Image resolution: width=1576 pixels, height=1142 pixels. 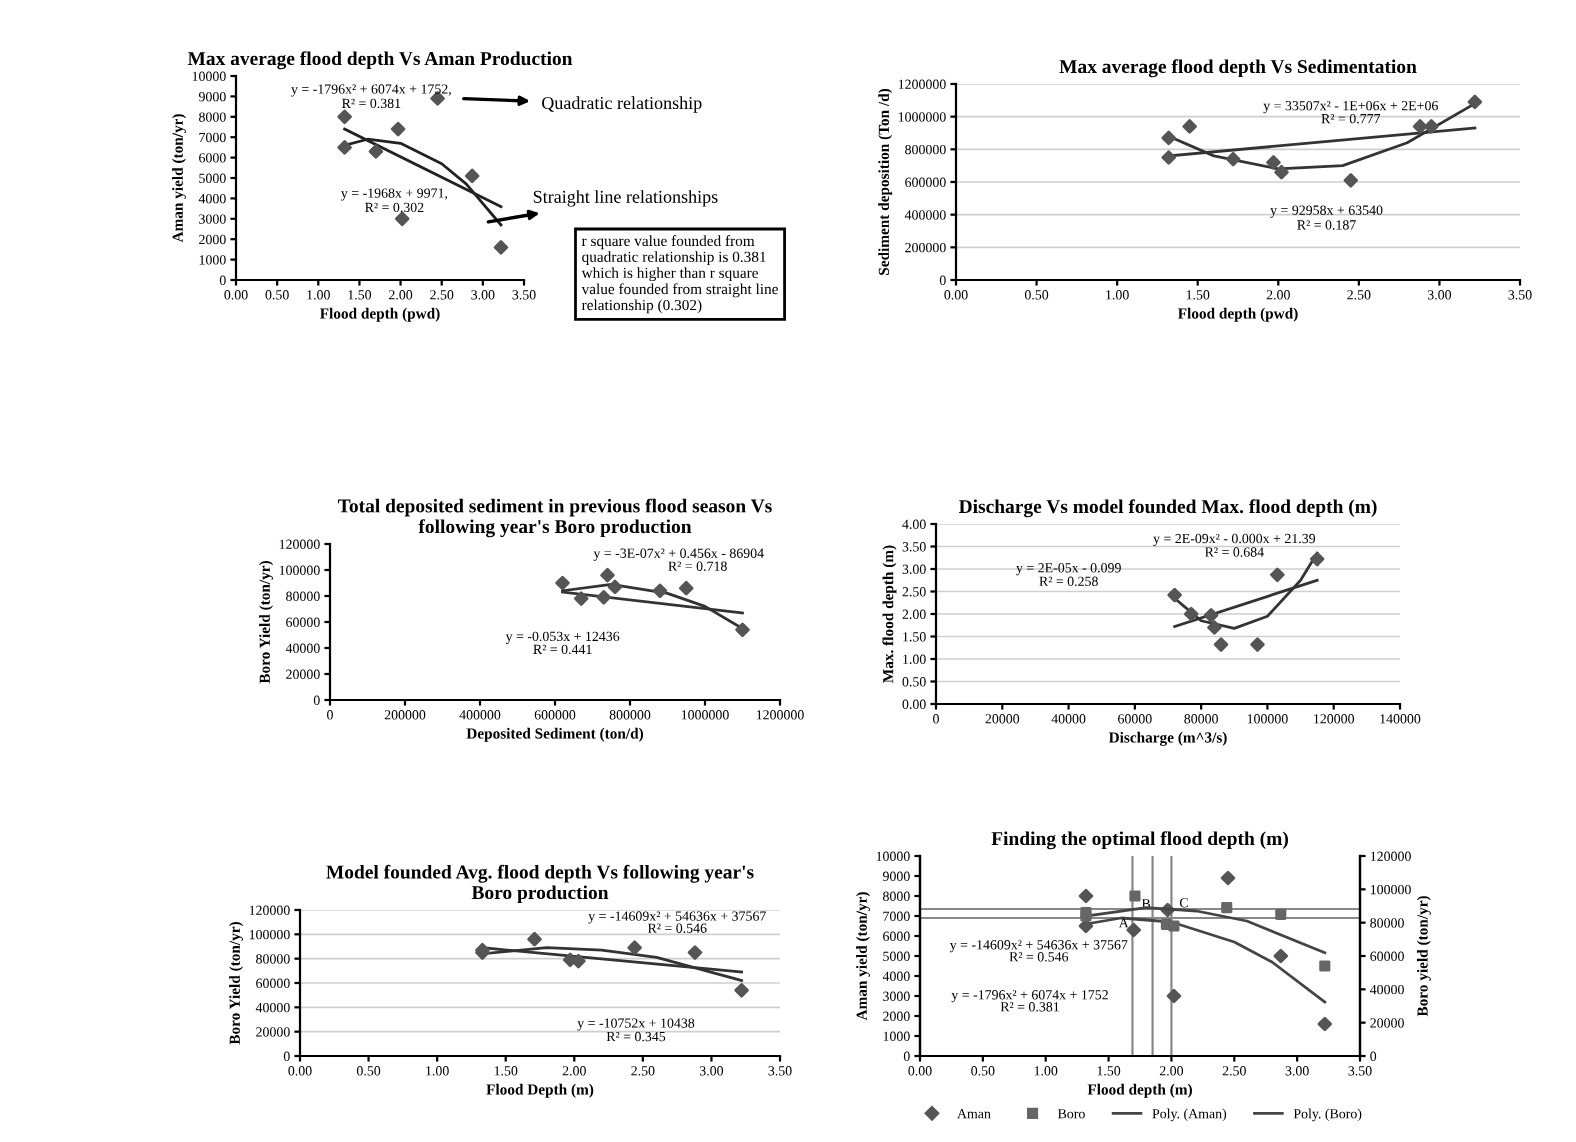 What do you see at coordinates (1139, 840) in the screenshot?
I see `chart-title: Finding the optimal flood depth (m)` at bounding box center [1139, 840].